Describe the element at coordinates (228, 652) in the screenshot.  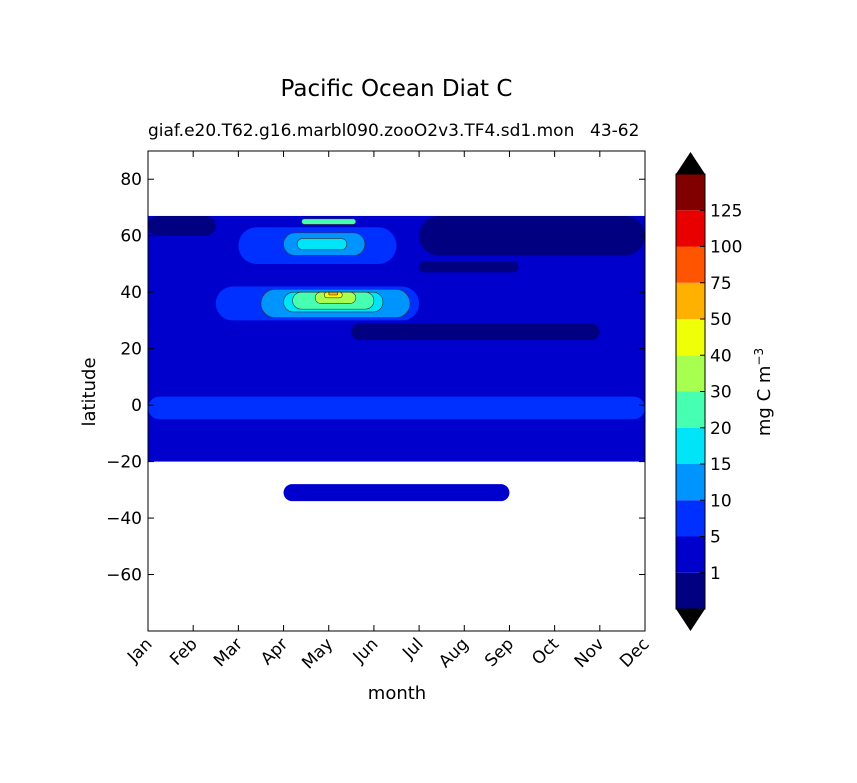
I see `x-tick-label: Mar` at that location.